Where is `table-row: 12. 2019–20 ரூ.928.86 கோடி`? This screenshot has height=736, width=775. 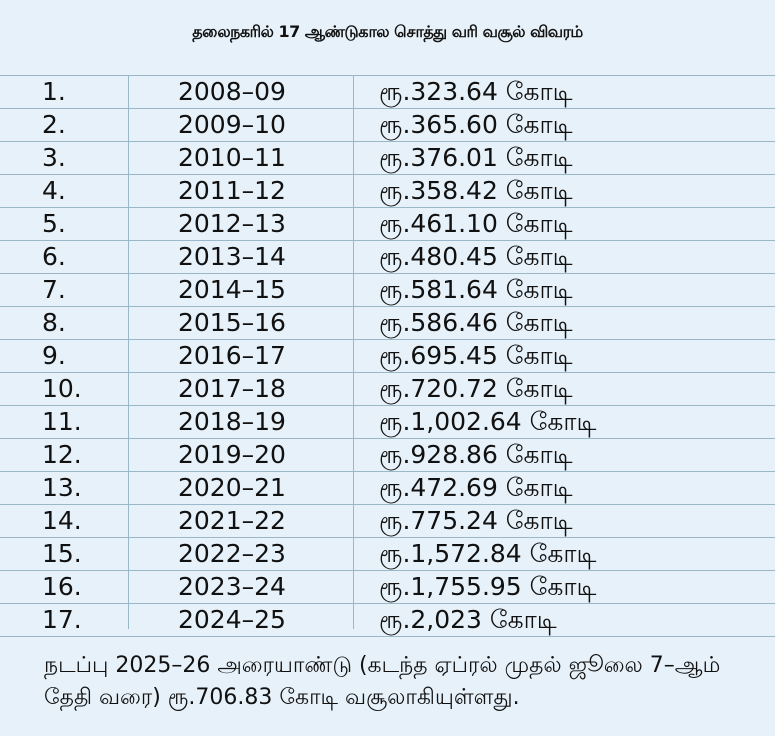 table-row: 12. 2019–20 ரூ.928.86 கோடி is located at coordinates (387, 455).